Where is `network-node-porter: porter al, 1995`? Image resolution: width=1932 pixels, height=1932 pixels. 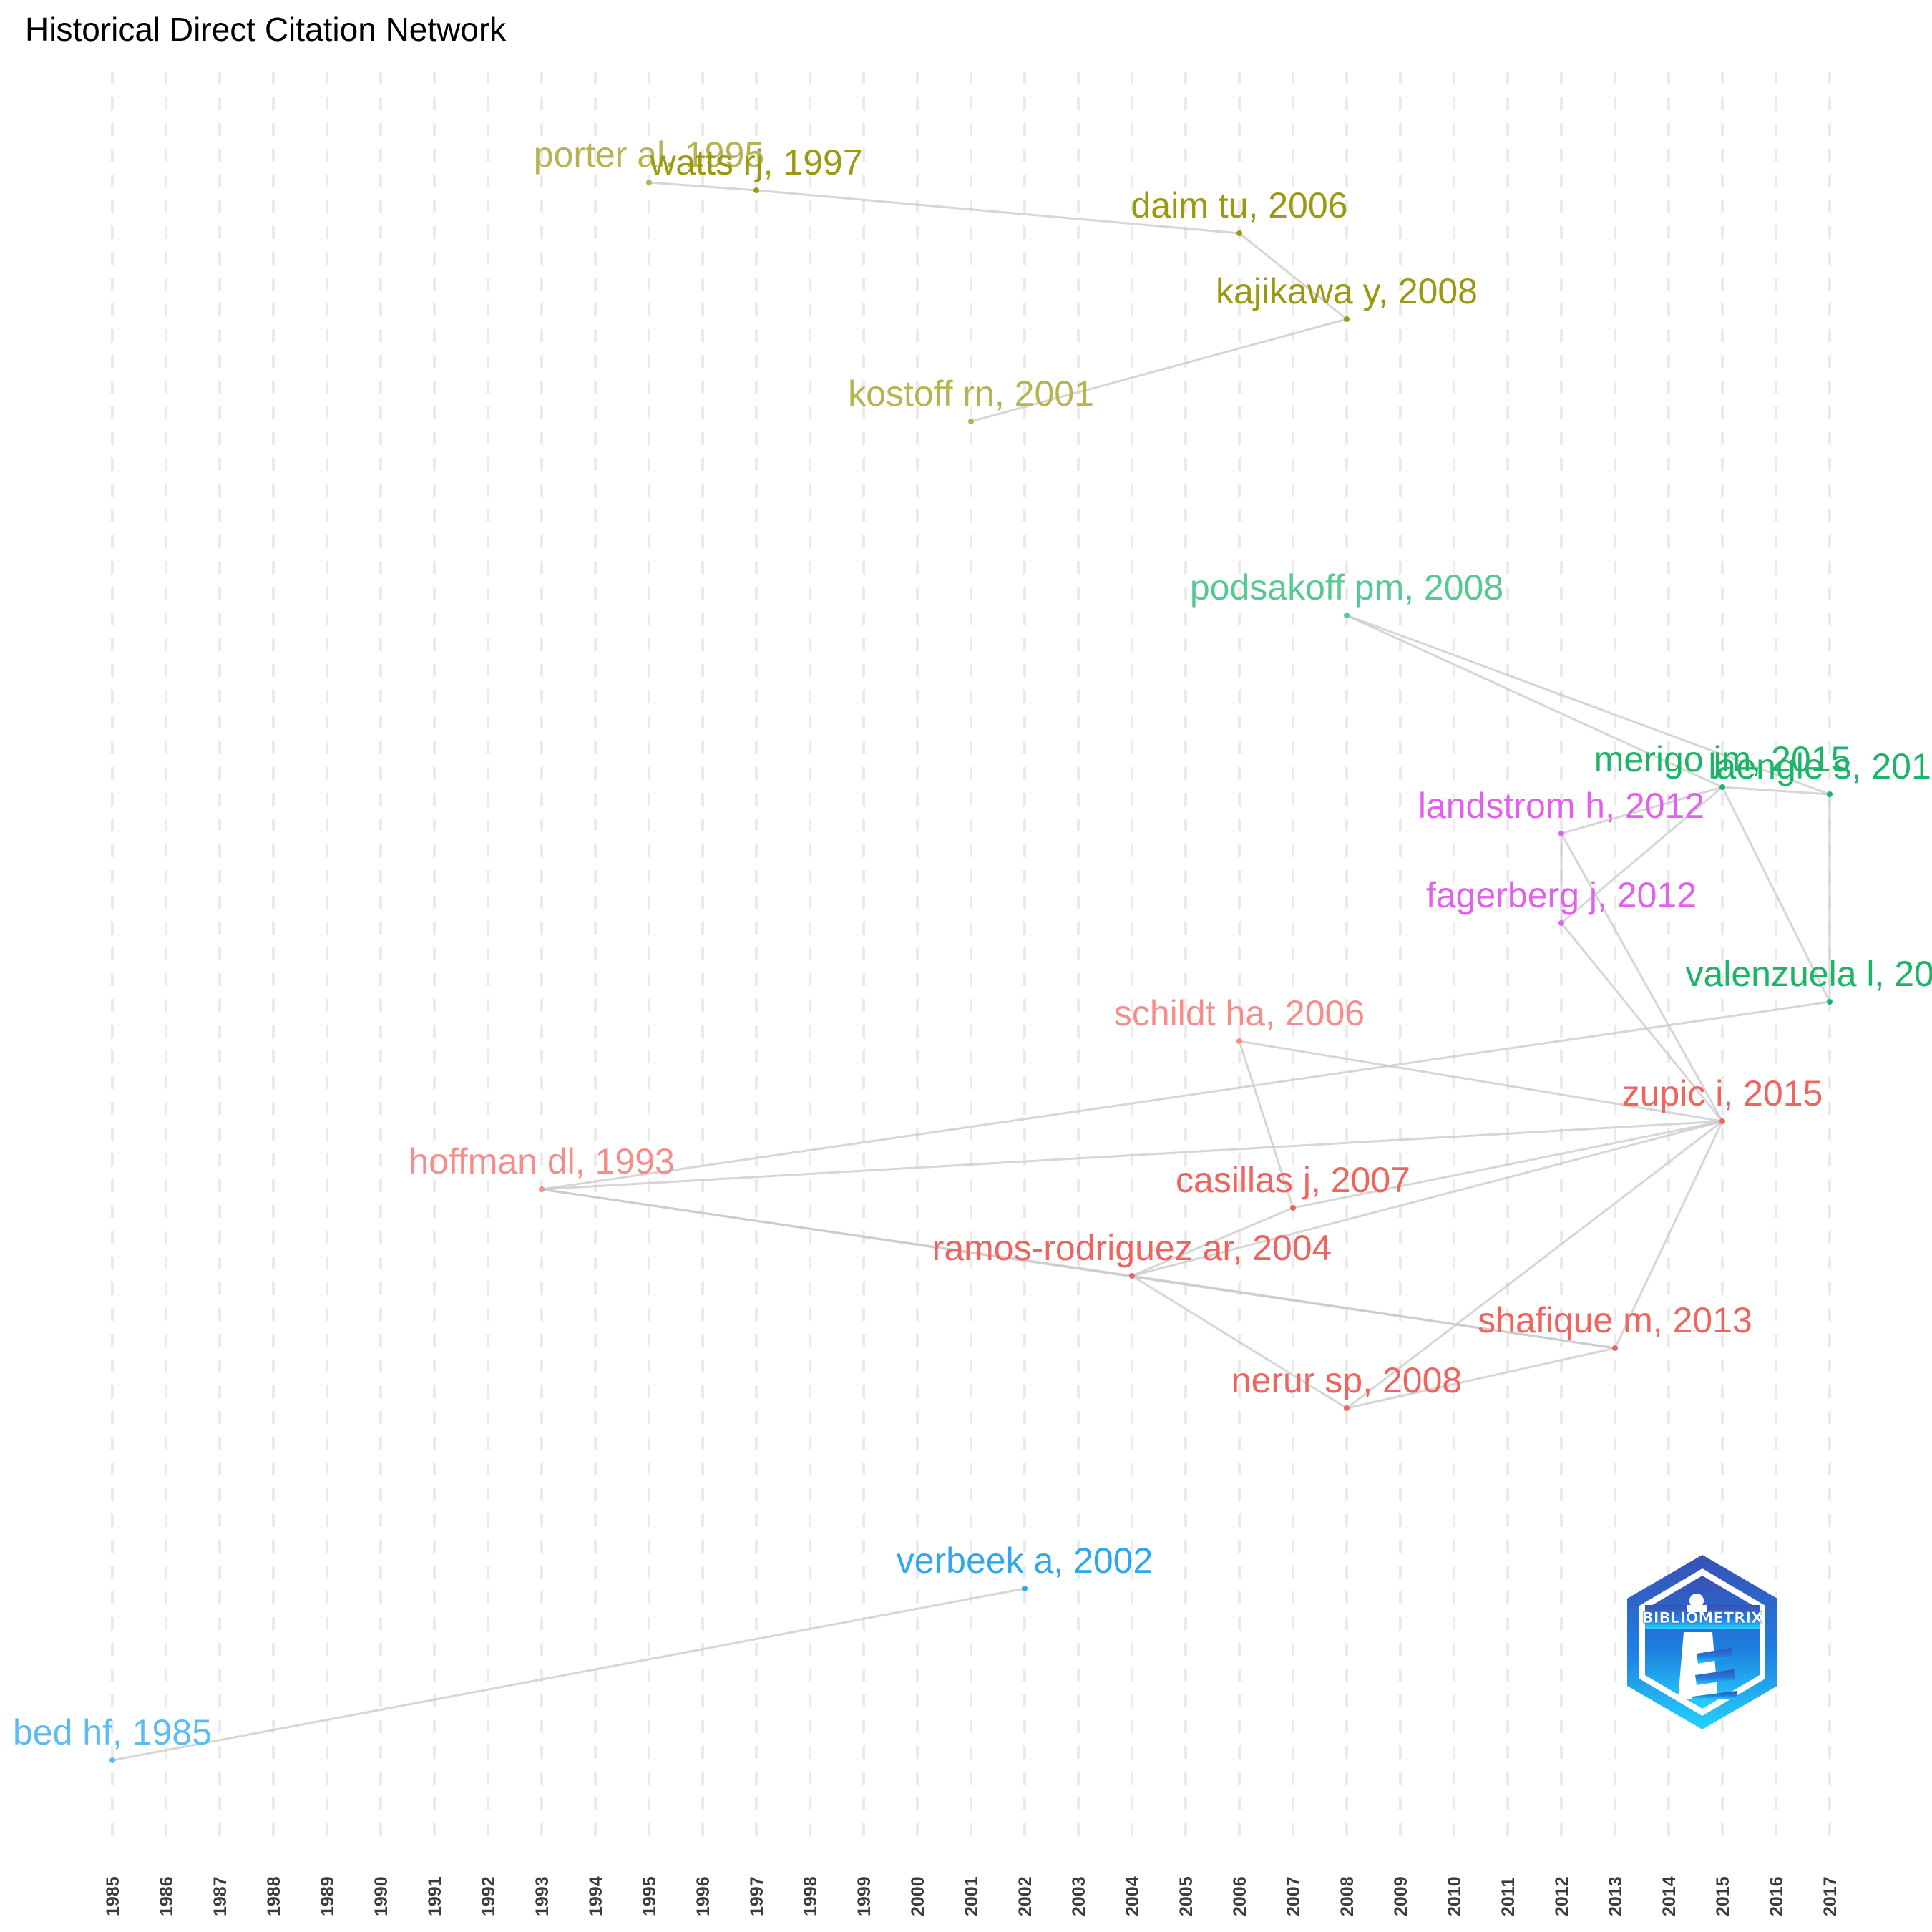
network-node-porter: porter al, 1995 is located at coordinates (649, 160).